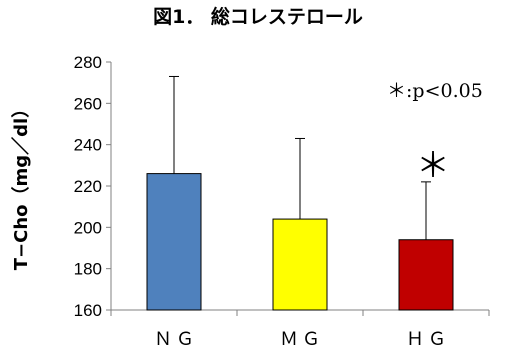 This screenshot has width=510, height=358. What do you see at coordinates (88, 227) in the screenshot?
I see `y-tick-label: 200` at bounding box center [88, 227].